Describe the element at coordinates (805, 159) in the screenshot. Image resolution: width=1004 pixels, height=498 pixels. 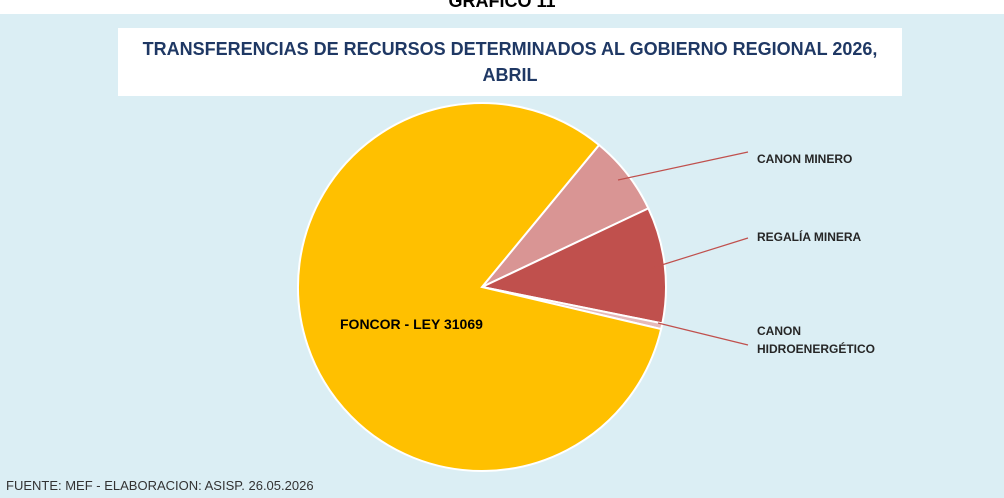
I see `slice-label: CANON MINERO` at that location.